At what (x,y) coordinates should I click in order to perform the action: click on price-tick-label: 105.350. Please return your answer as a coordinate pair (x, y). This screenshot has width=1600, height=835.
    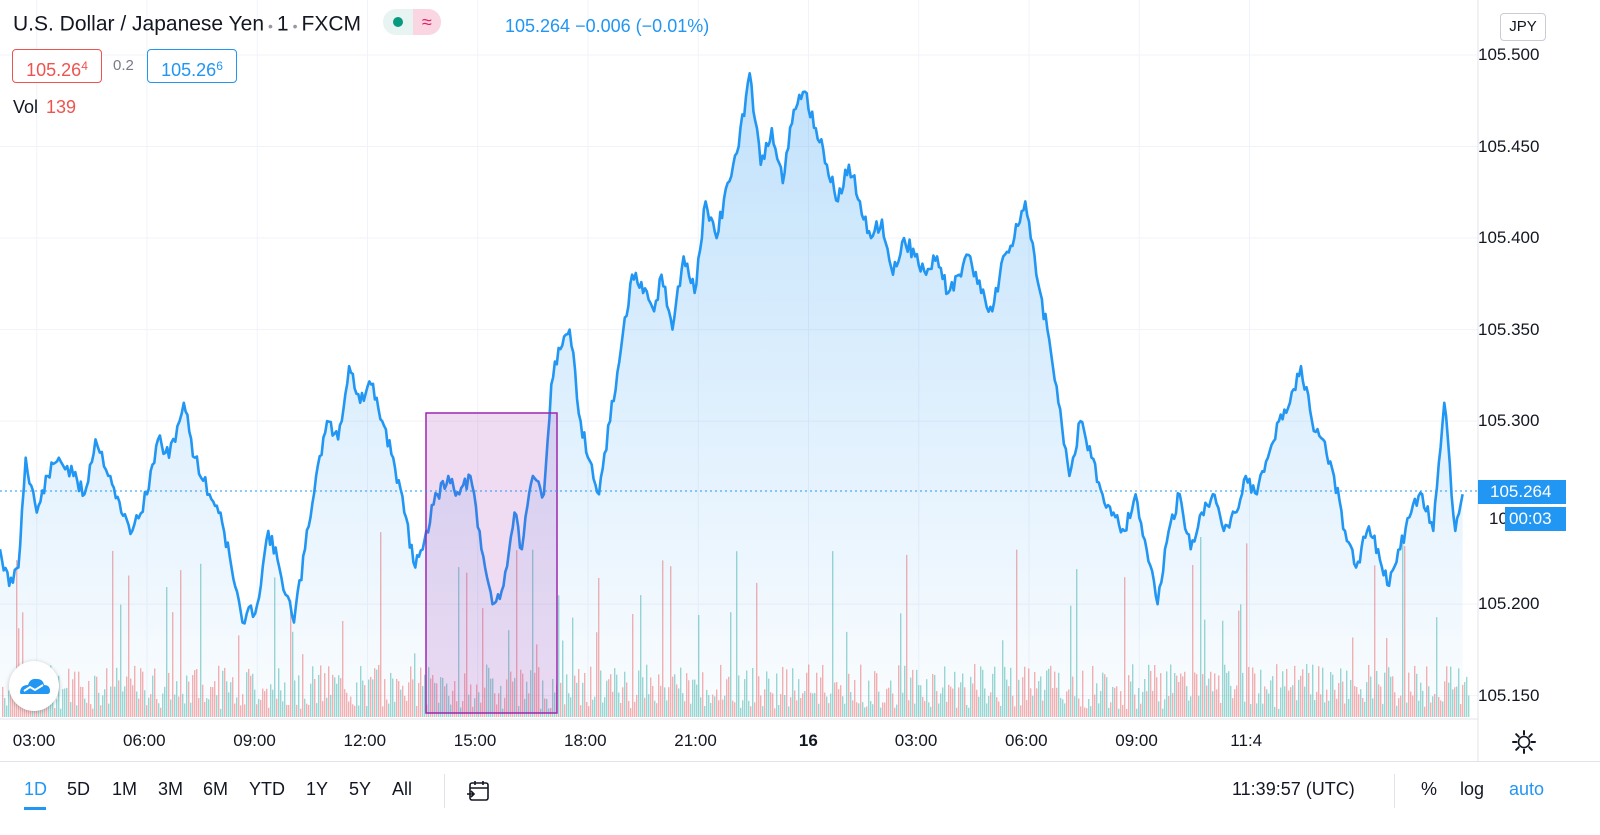
    Looking at the image, I should click on (1509, 329).